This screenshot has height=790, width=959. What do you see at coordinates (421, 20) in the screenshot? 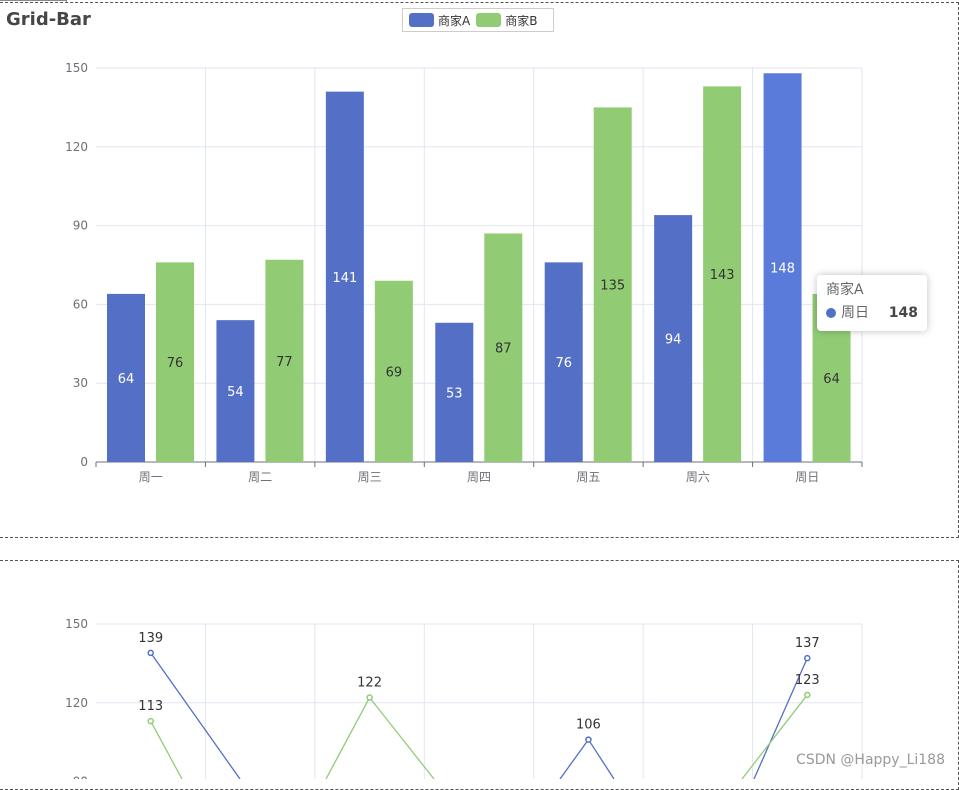
I see `legend-swatch-series-a` at bounding box center [421, 20].